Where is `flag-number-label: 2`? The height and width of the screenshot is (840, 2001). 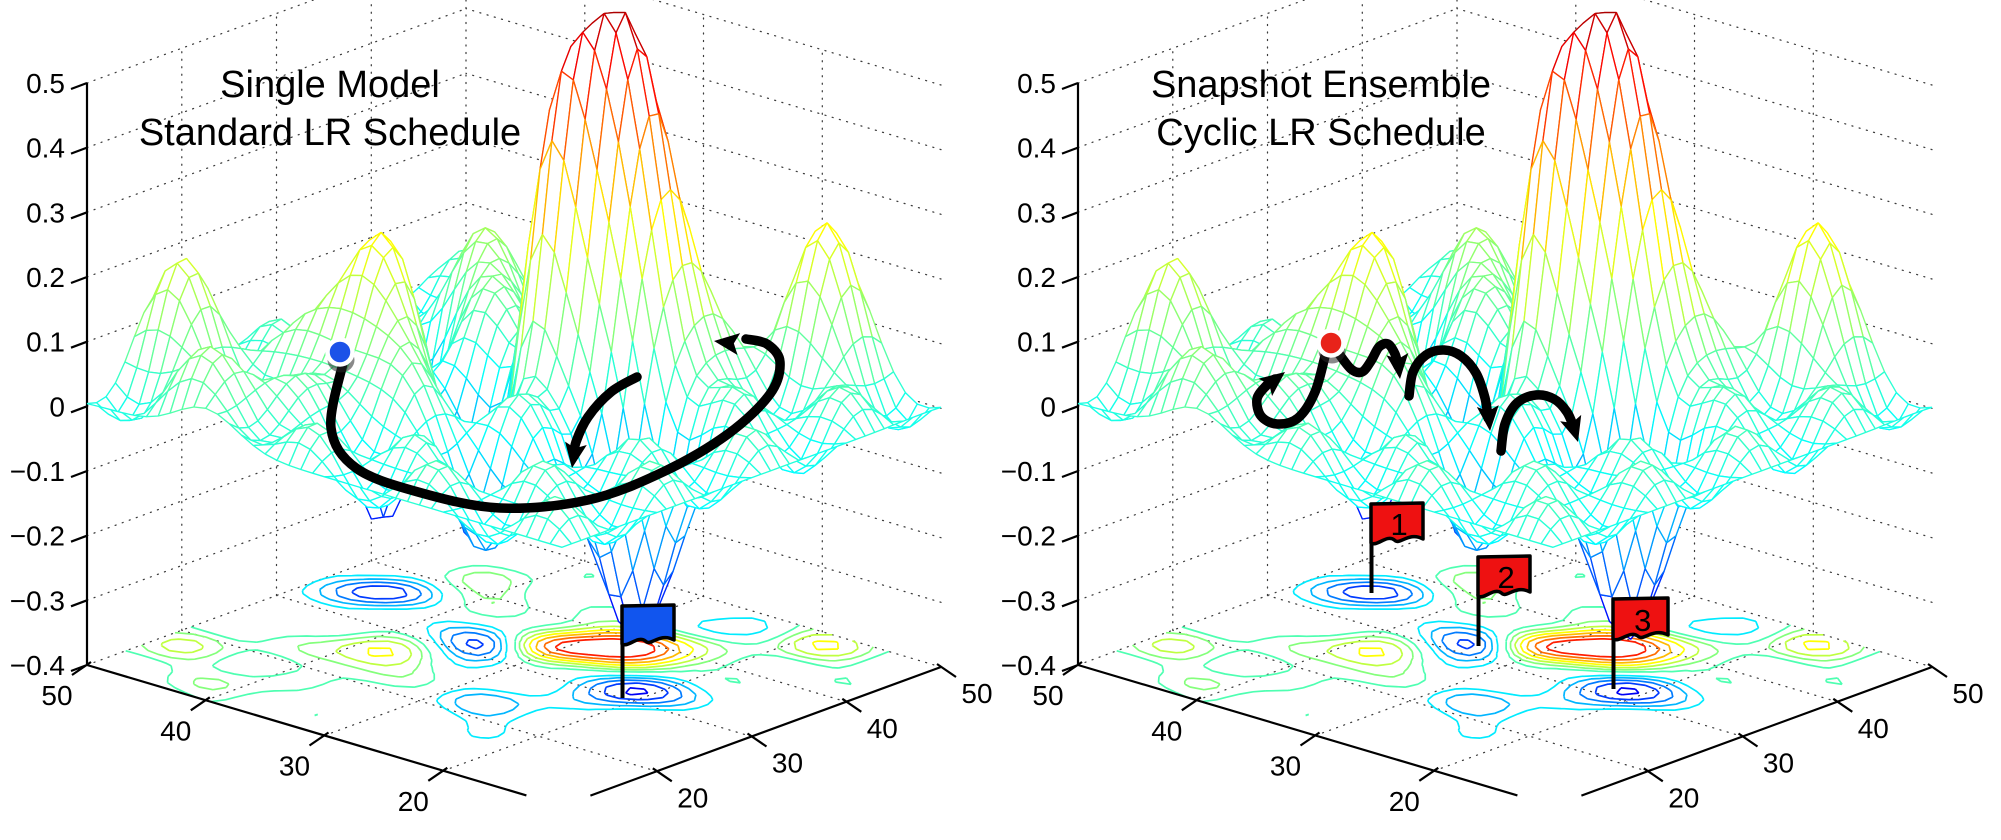 flag-number-label: 2 is located at coordinates (1505, 577).